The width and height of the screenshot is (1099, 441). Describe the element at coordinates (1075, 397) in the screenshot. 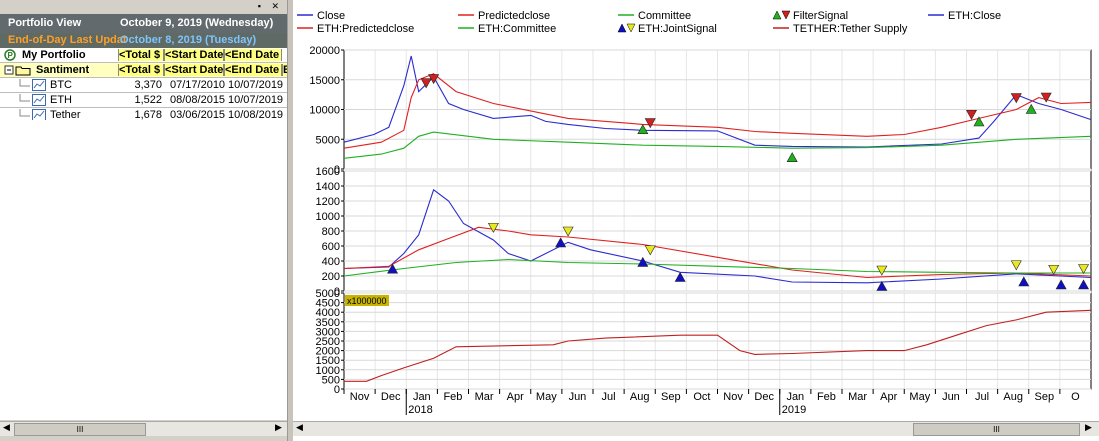

I see `x-tick-label: O` at that location.